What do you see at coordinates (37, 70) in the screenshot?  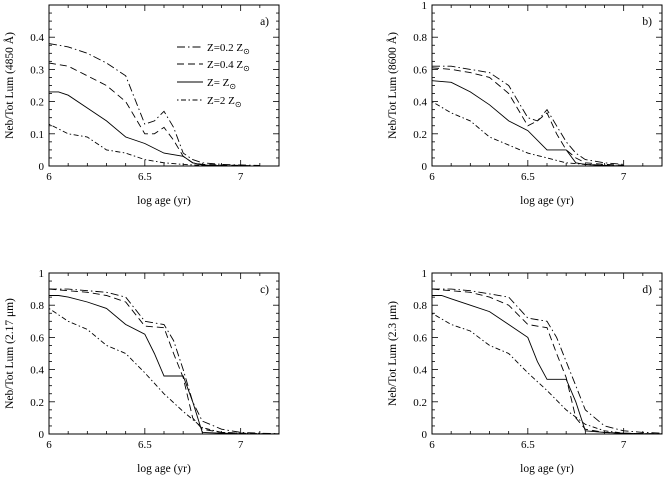 I see `y-tick-label: 0.3` at bounding box center [37, 70].